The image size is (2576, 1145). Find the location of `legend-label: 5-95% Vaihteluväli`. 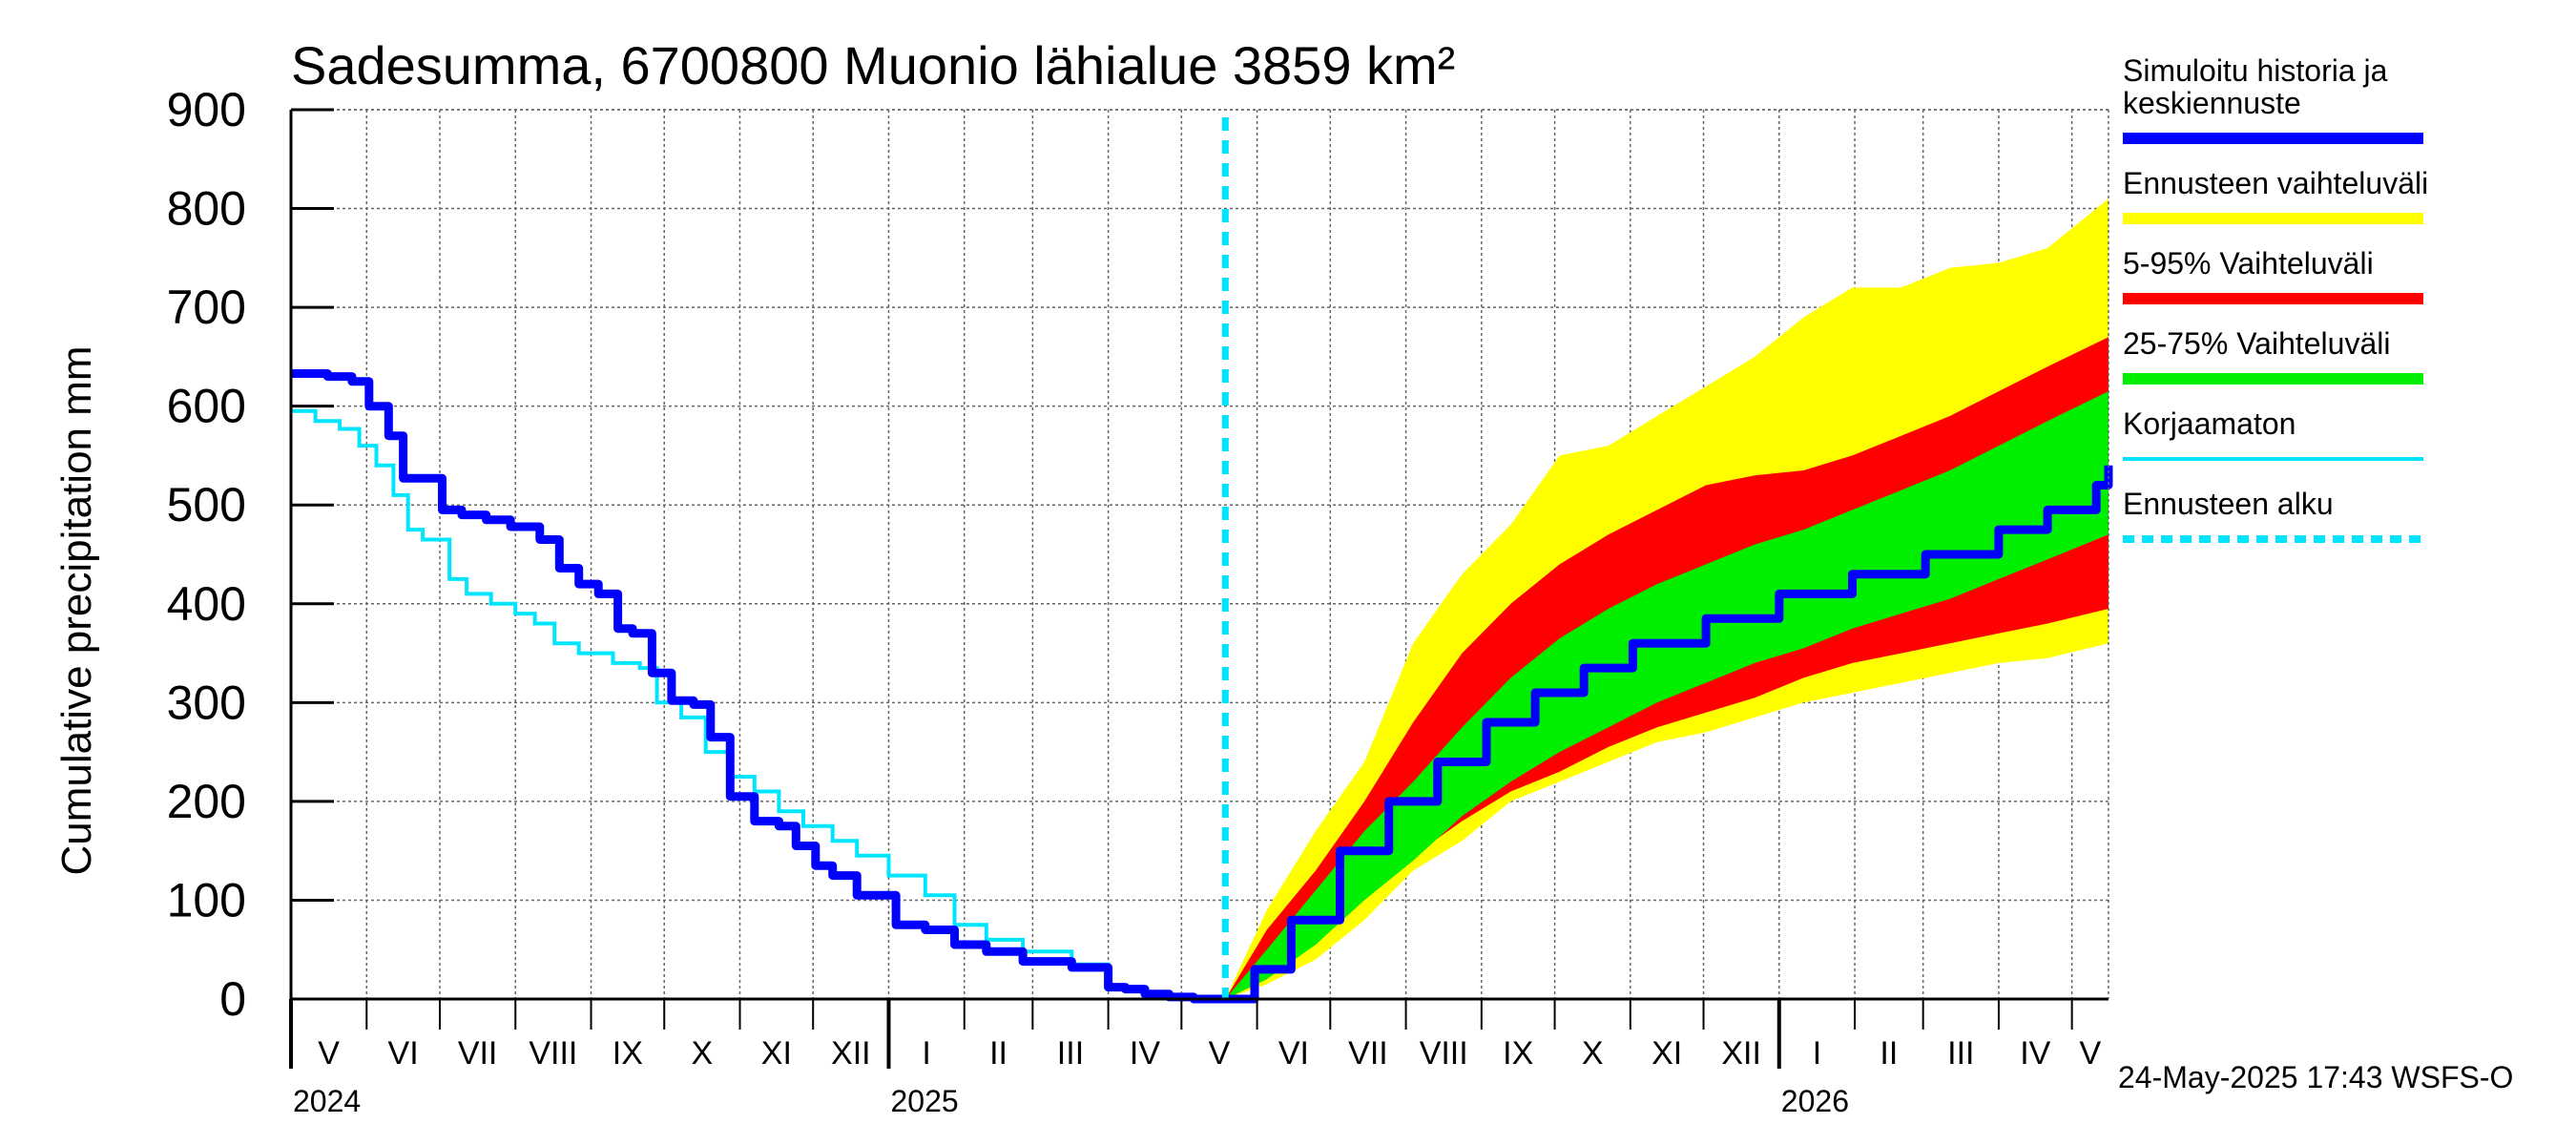

legend-label: 5-95% Vaihteluväli is located at coordinates (2248, 263).